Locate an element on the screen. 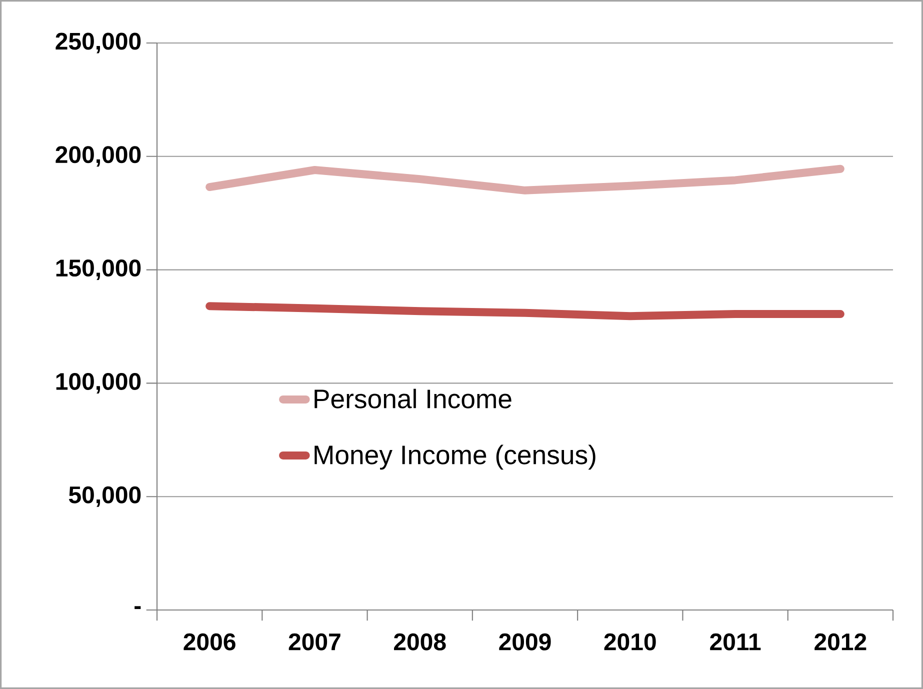  x-tick-label: 2012 is located at coordinates (840, 641).